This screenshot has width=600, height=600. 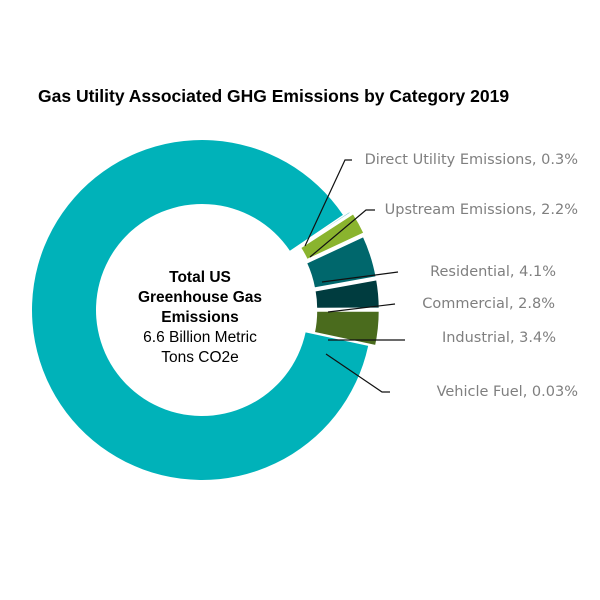 I want to click on leader-line-upstream-emissions, so click(x=342, y=233).